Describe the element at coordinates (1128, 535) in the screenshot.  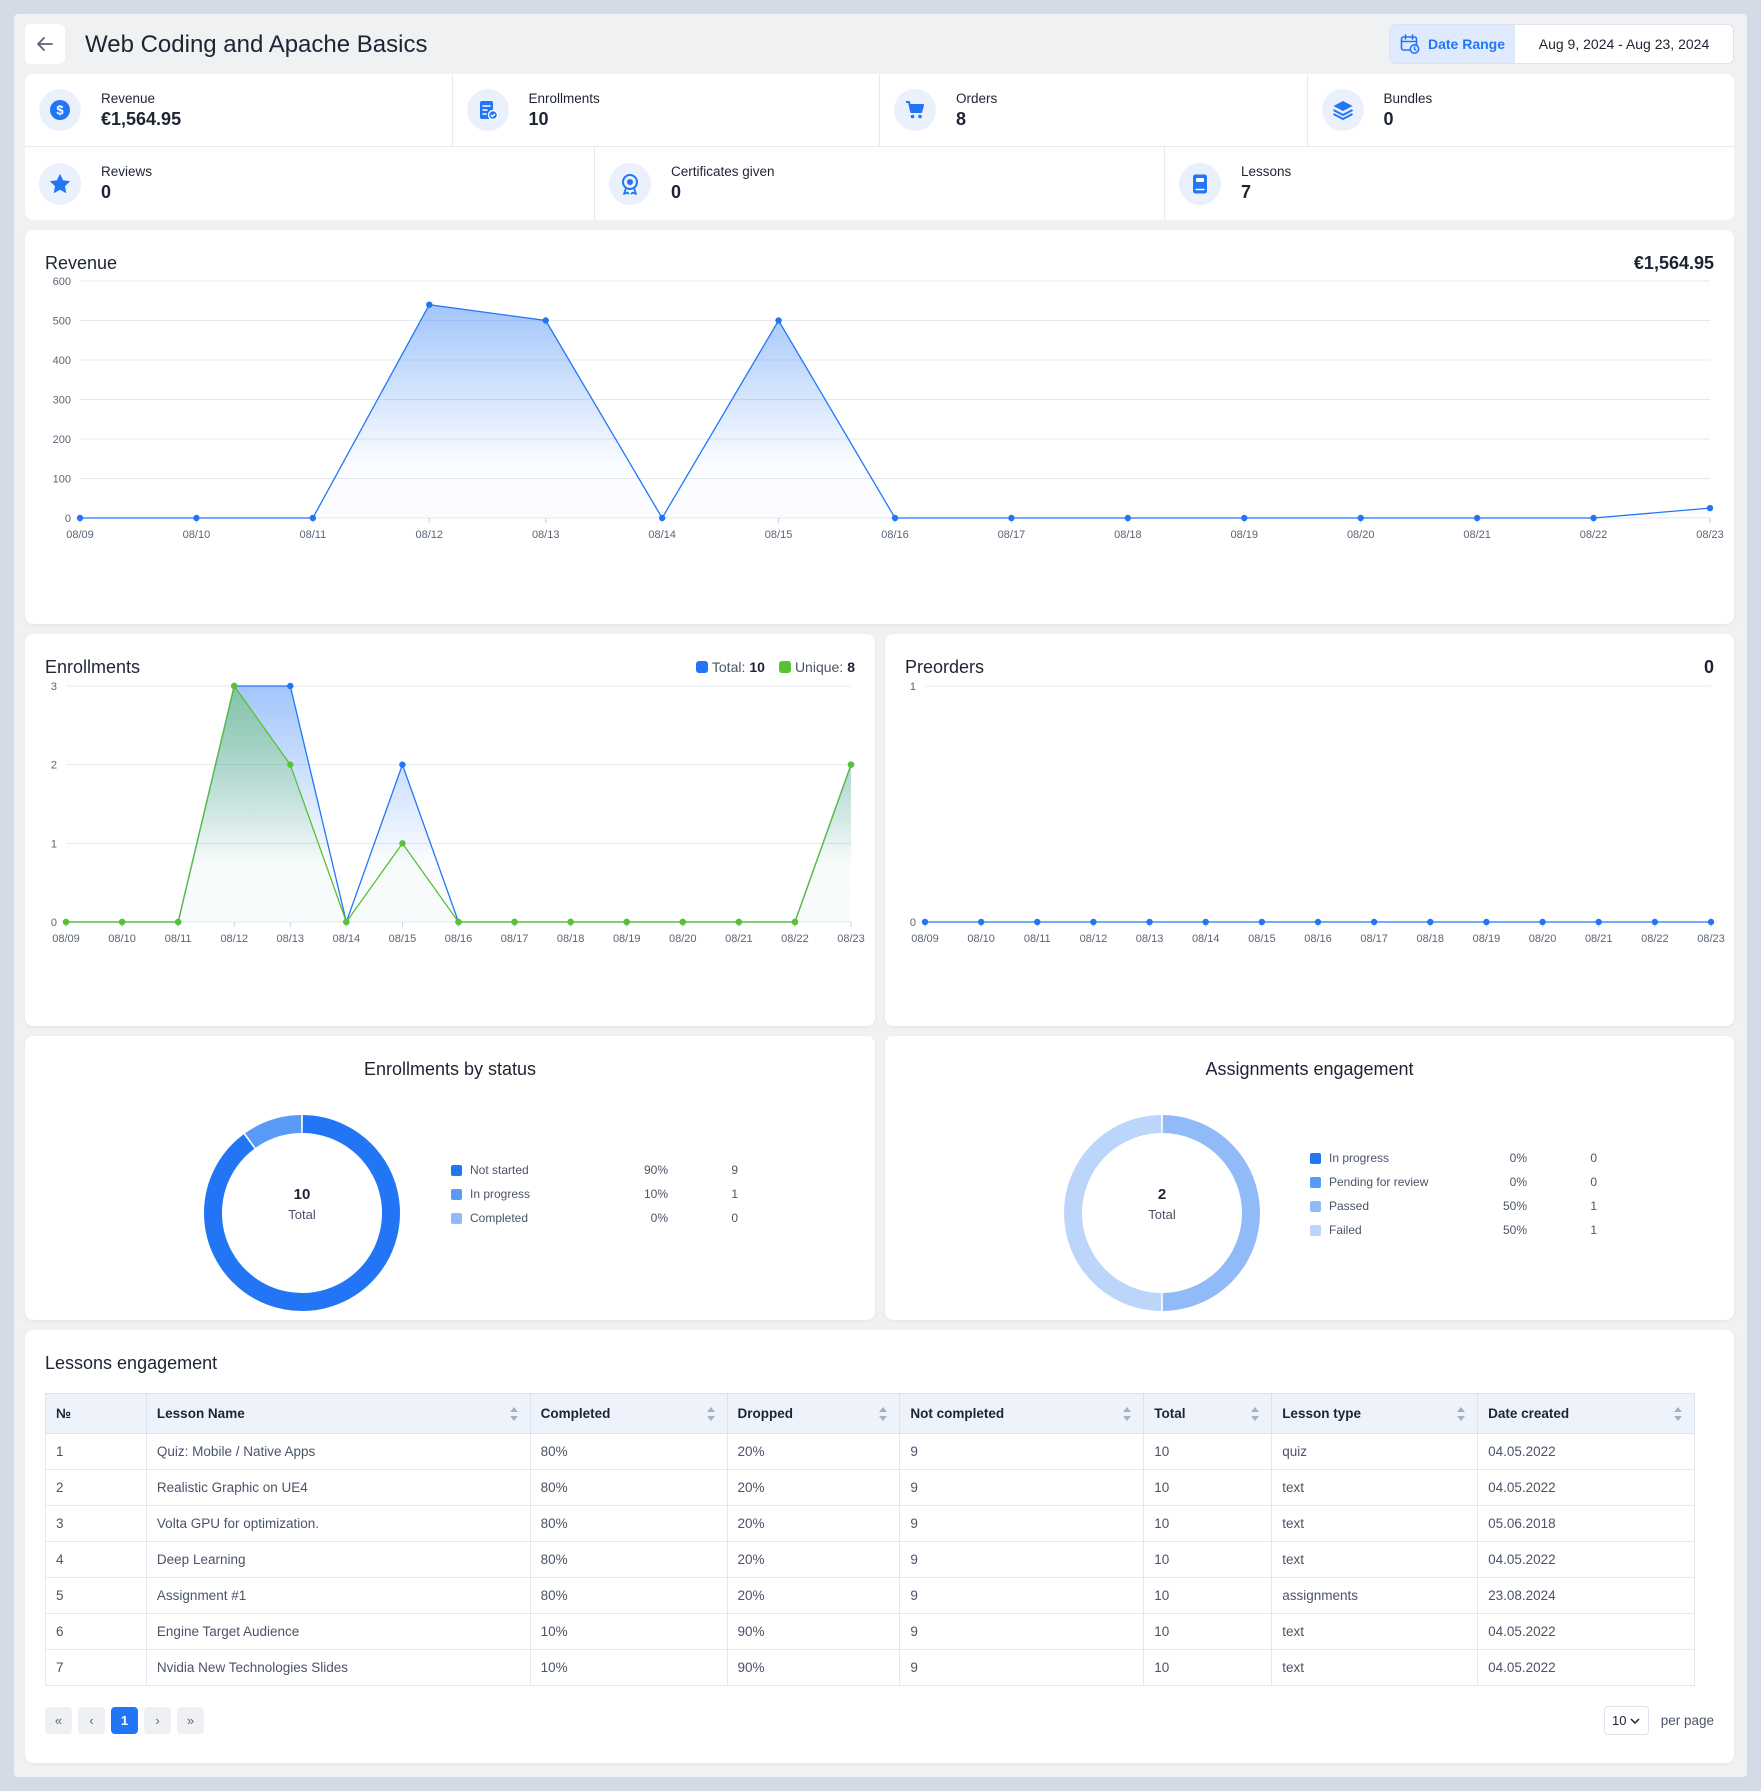
I see `x-tick-label: 08/18` at that location.